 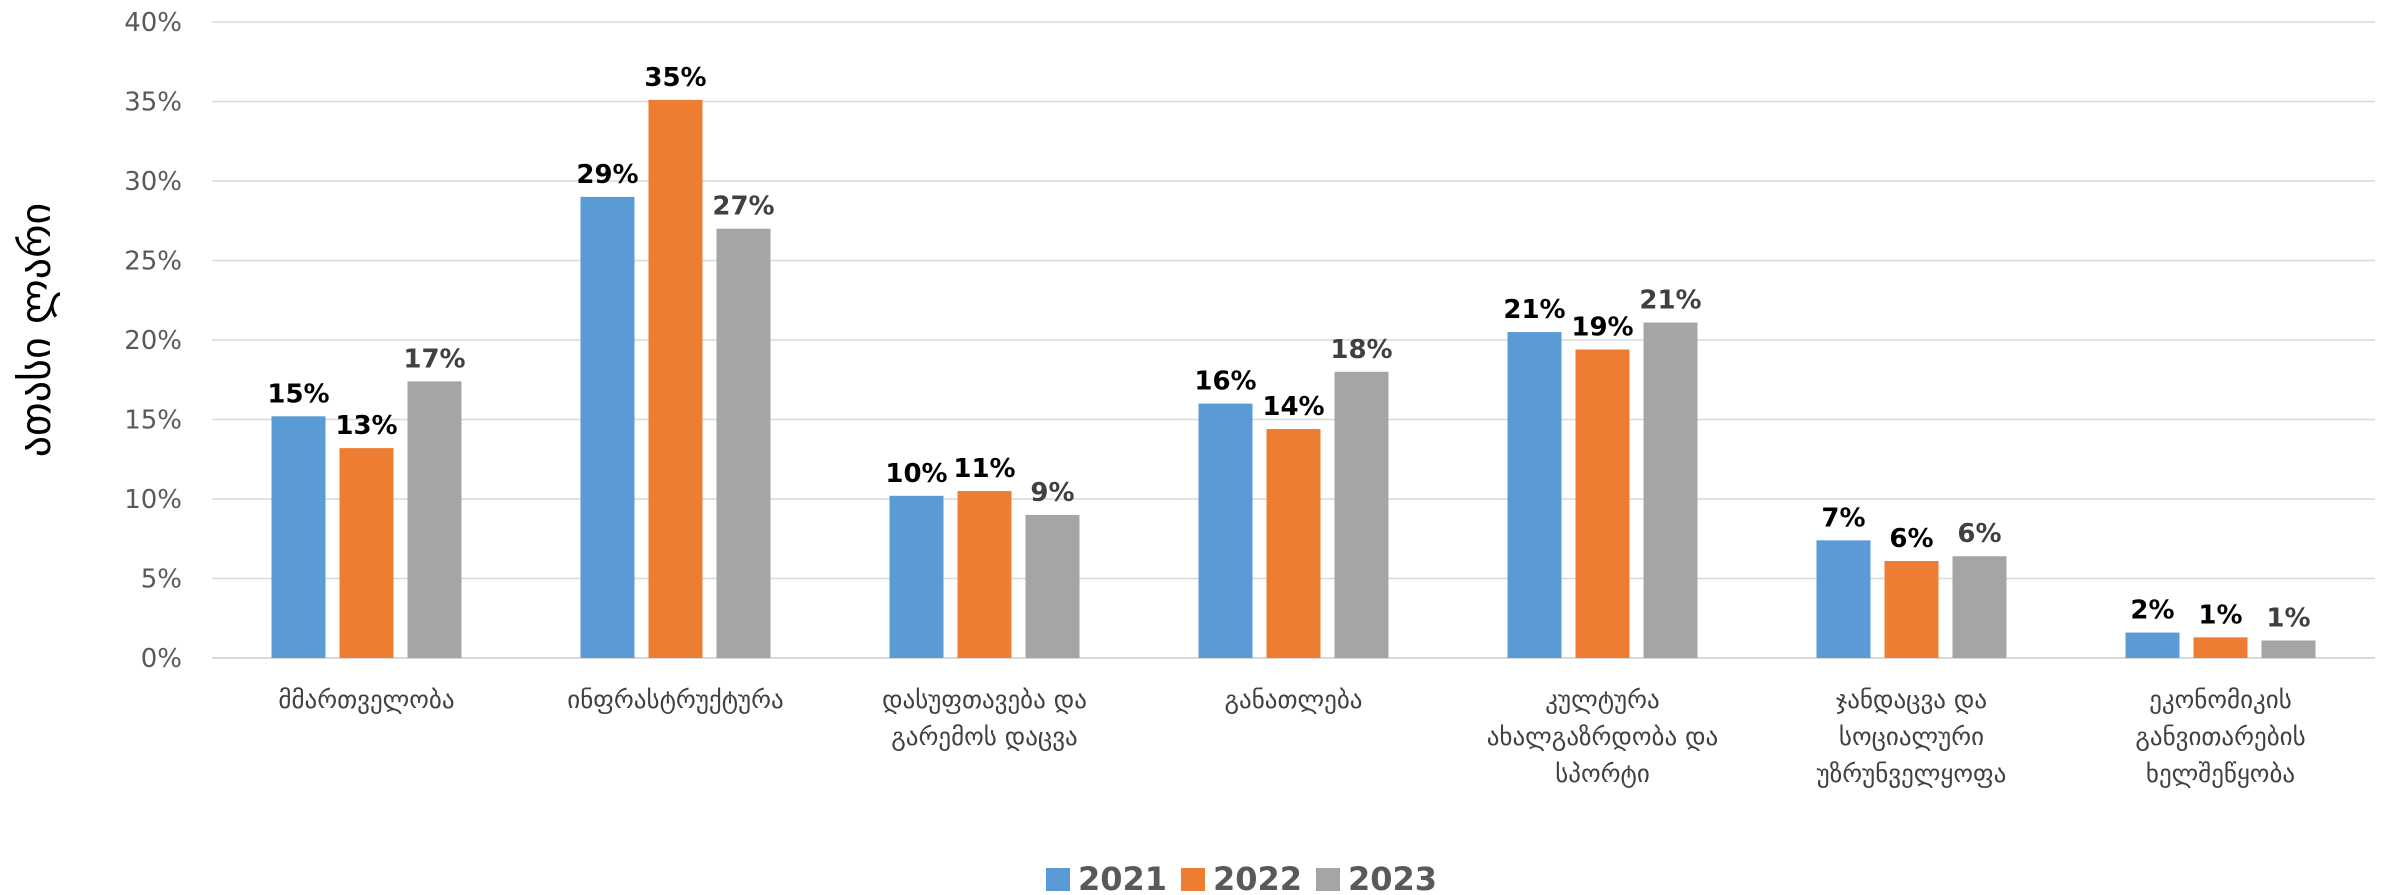 I want to click on legend: 2021 2022 2023, so click(x=1241, y=877).